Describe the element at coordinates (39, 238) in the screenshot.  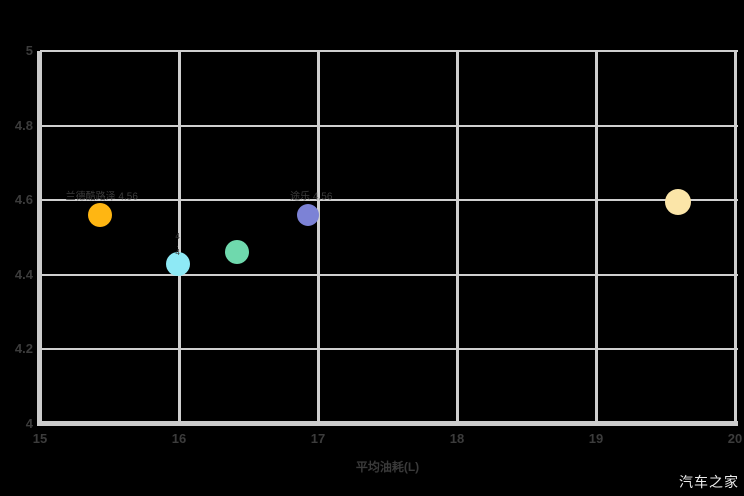
I see `y-axis-line` at that location.